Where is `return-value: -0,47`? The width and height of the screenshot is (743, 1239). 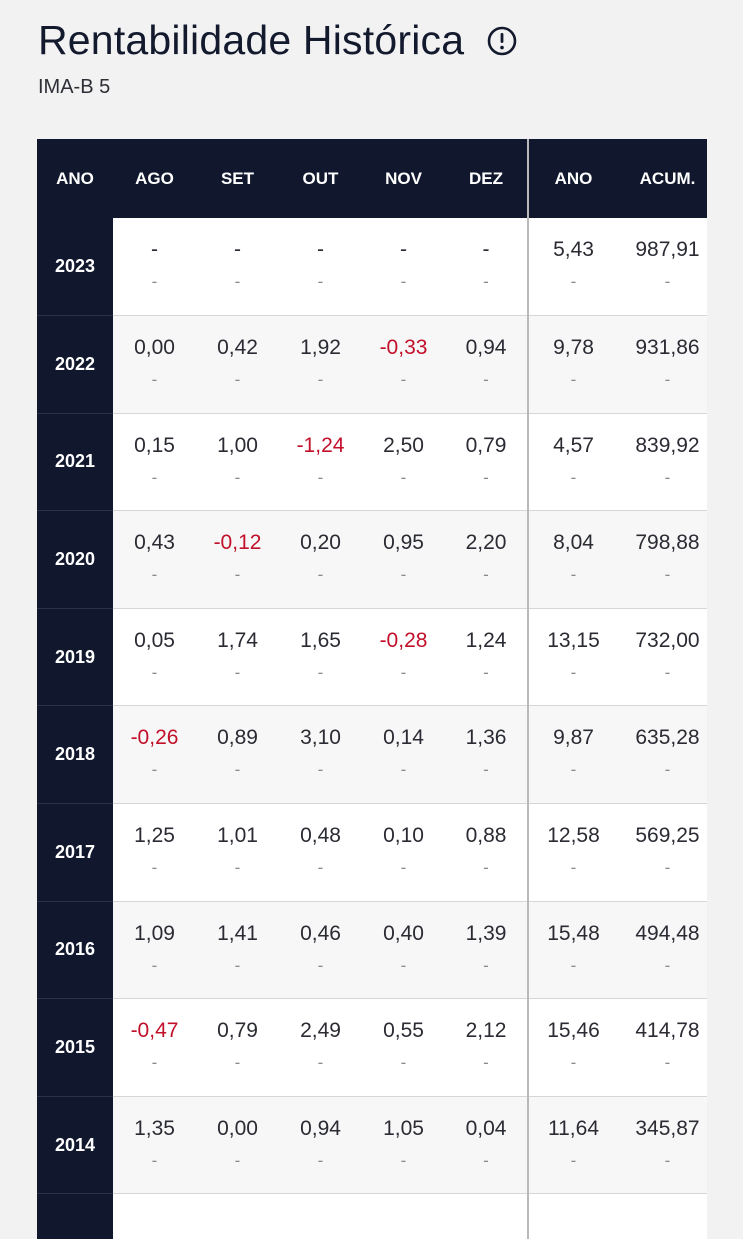 return-value: -0,47 is located at coordinates (154, 1031).